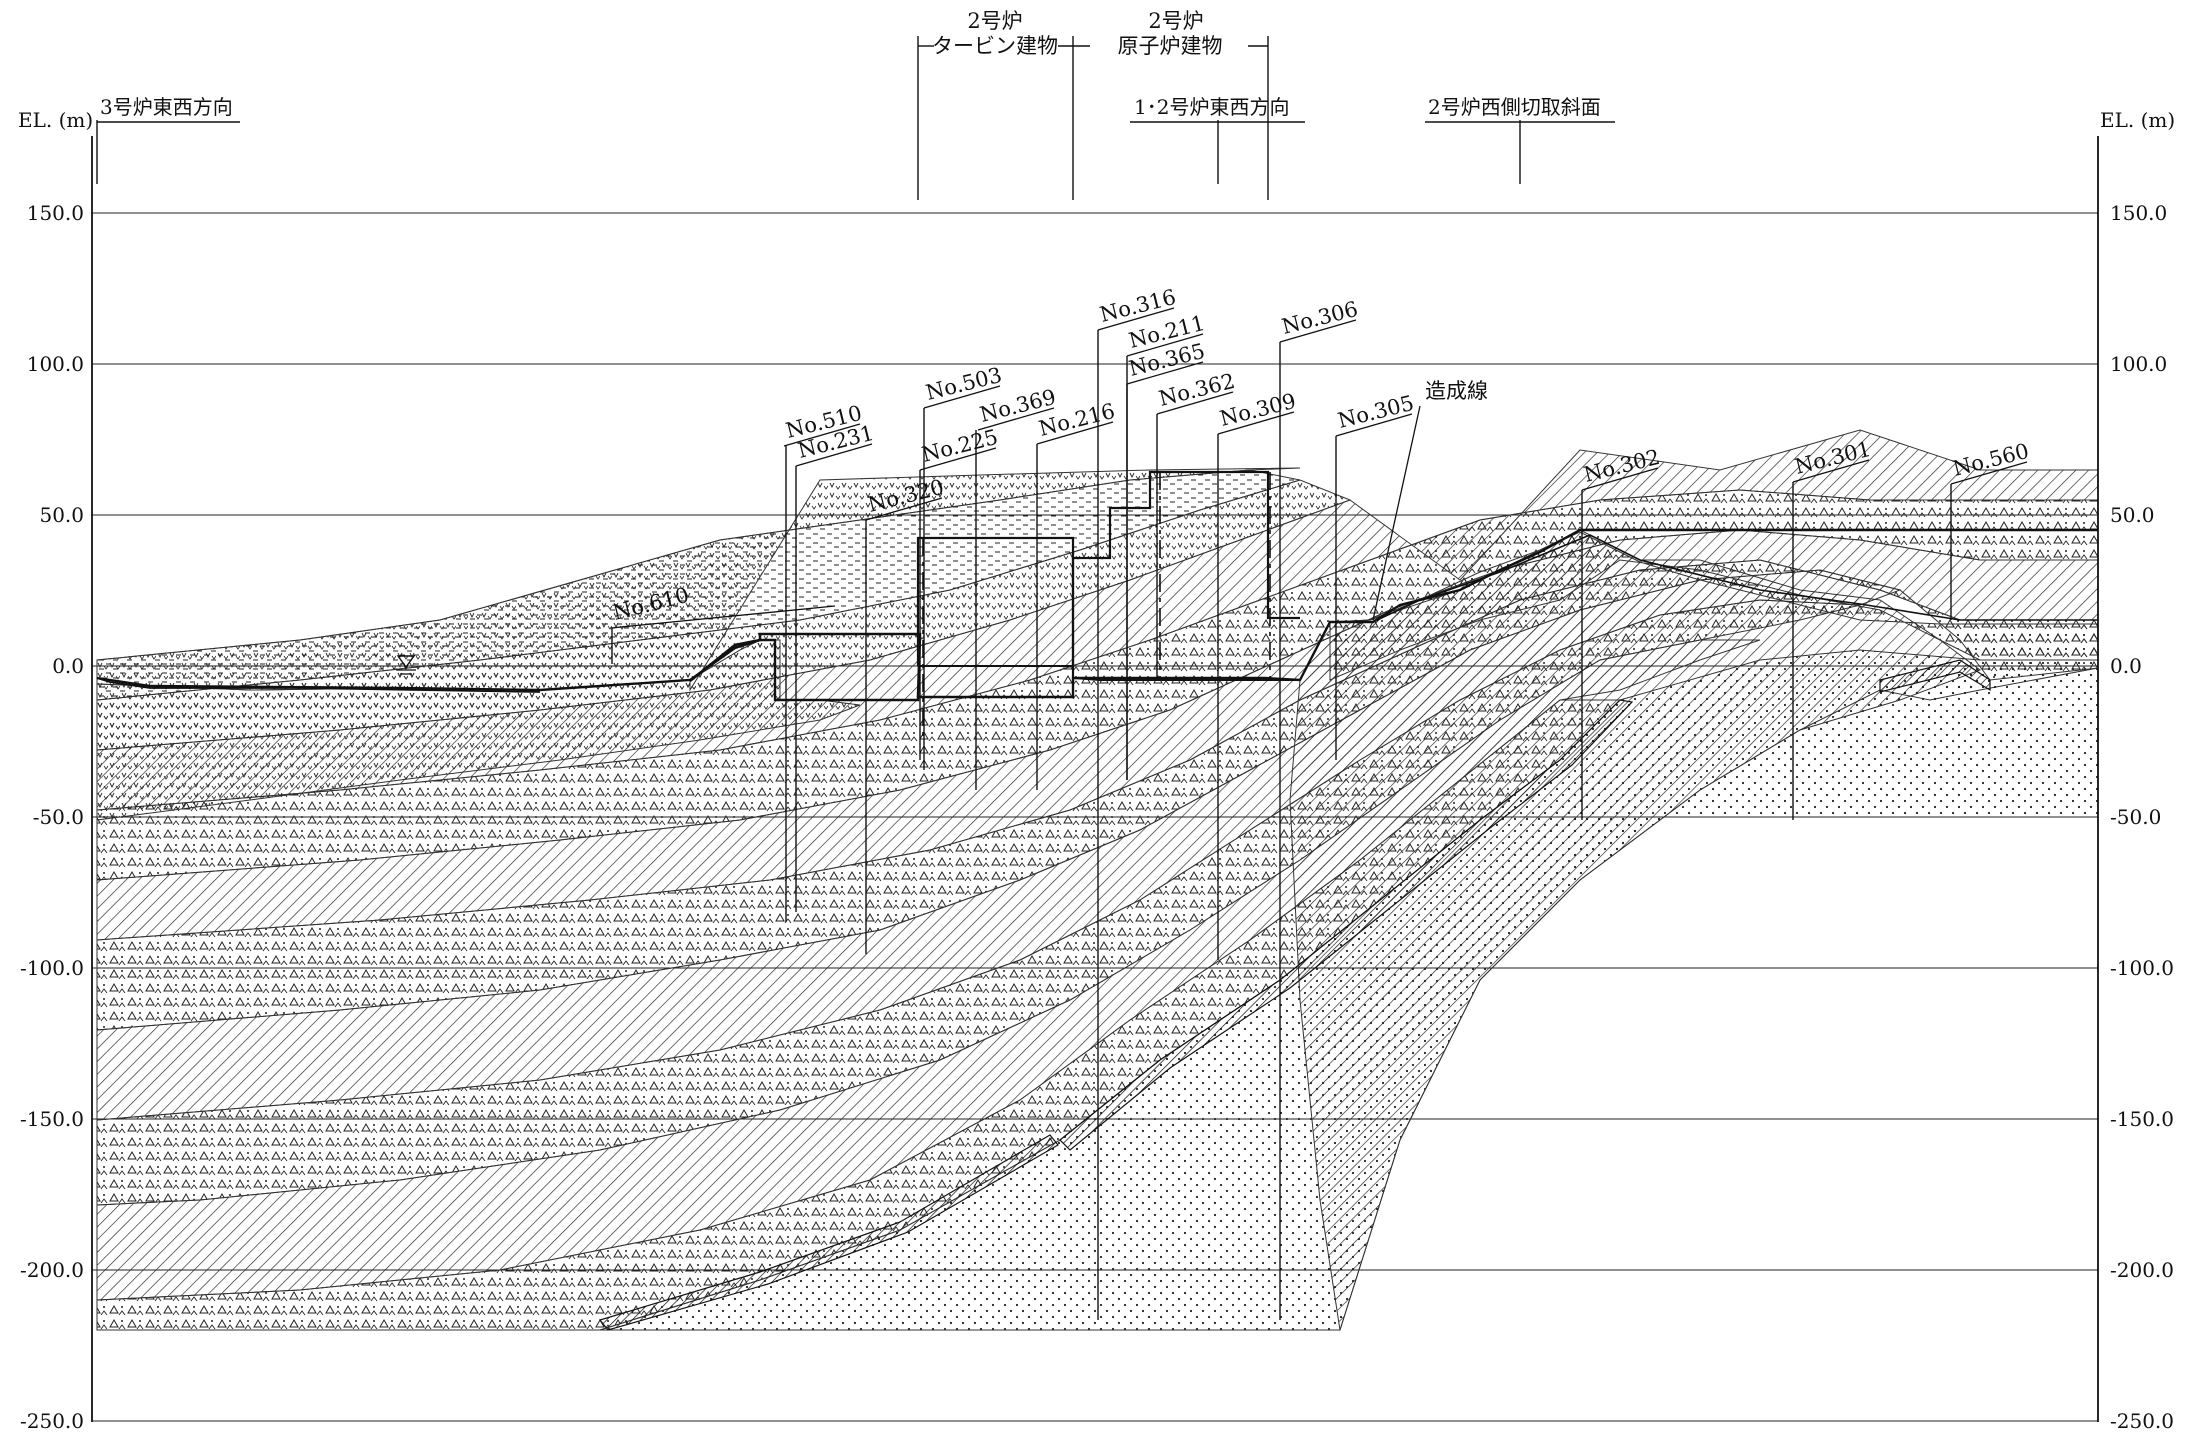 This screenshot has width=2185, height=1434. What do you see at coordinates (61, 515) in the screenshot?
I see `tick-label-left: 50.0` at bounding box center [61, 515].